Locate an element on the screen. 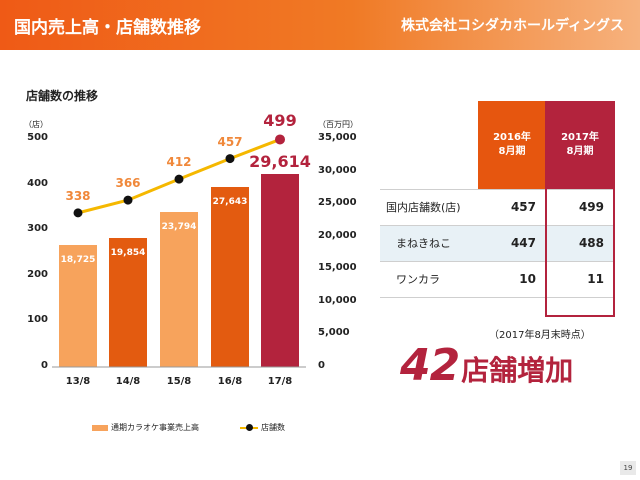  cell-2017: 488 is located at coordinates (580, 242).